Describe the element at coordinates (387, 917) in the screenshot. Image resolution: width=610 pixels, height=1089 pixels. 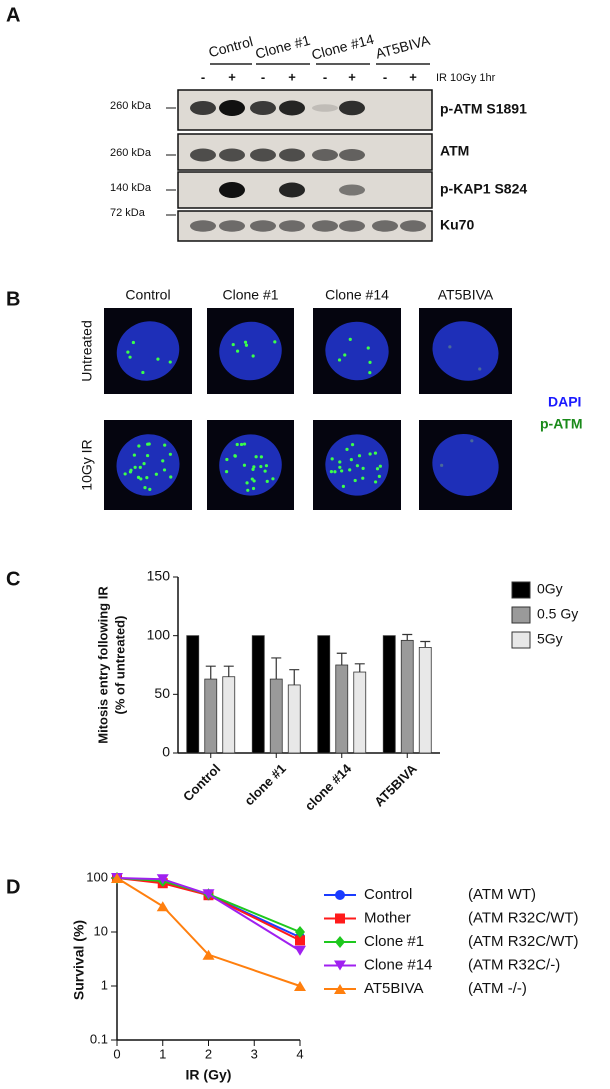
I see `legend-label: Mother` at that location.